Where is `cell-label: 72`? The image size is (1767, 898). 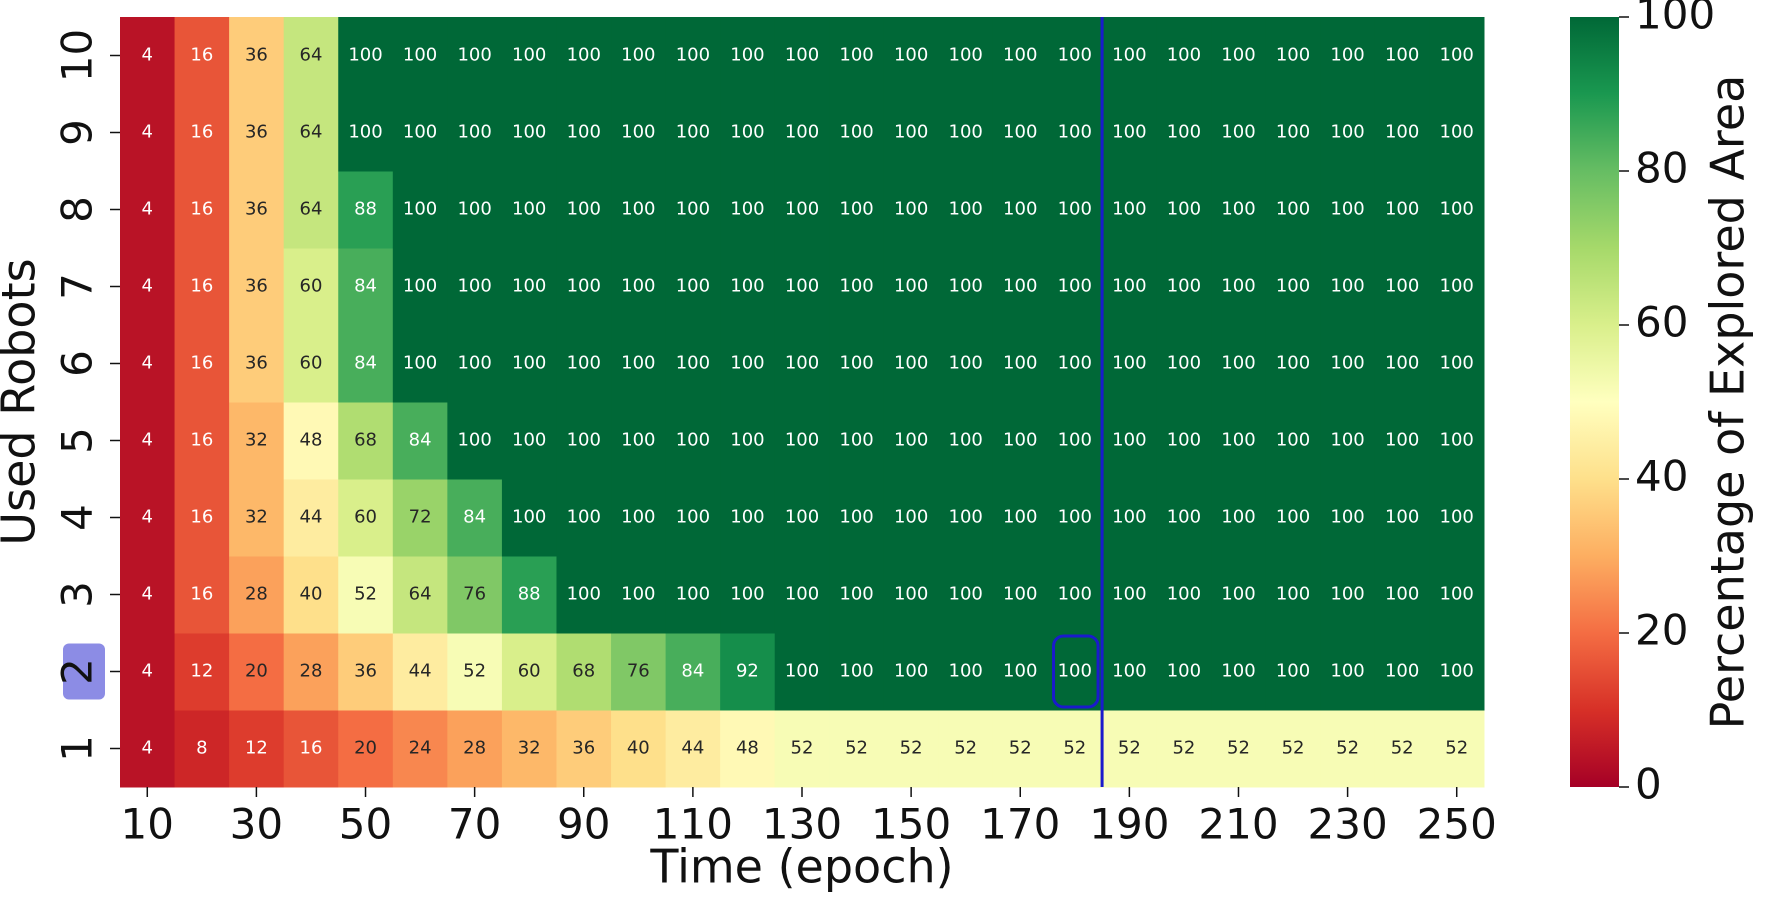
cell-label: 72 is located at coordinates (420, 517).